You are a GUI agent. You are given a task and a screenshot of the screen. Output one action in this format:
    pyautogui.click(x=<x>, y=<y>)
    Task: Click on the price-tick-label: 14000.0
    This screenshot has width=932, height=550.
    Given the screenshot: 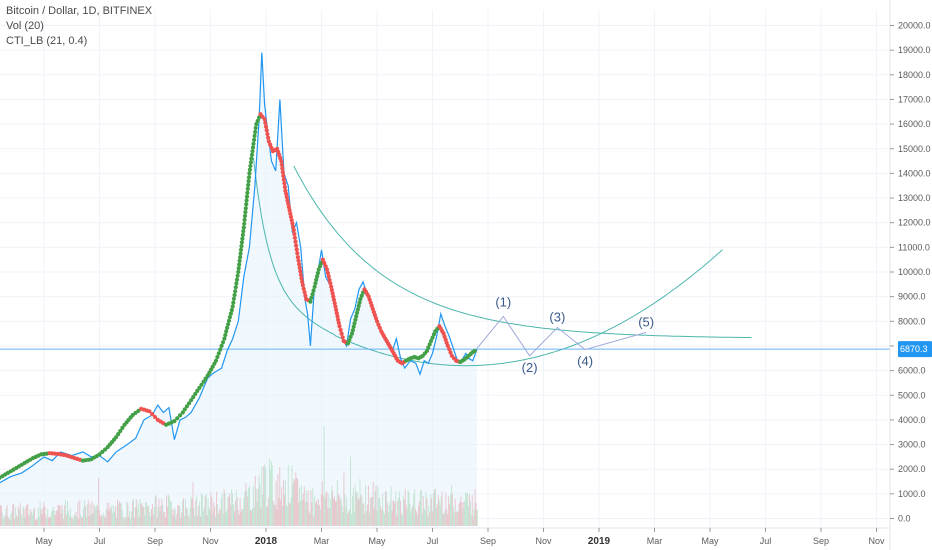 What is the action you would take?
    pyautogui.click(x=914, y=173)
    